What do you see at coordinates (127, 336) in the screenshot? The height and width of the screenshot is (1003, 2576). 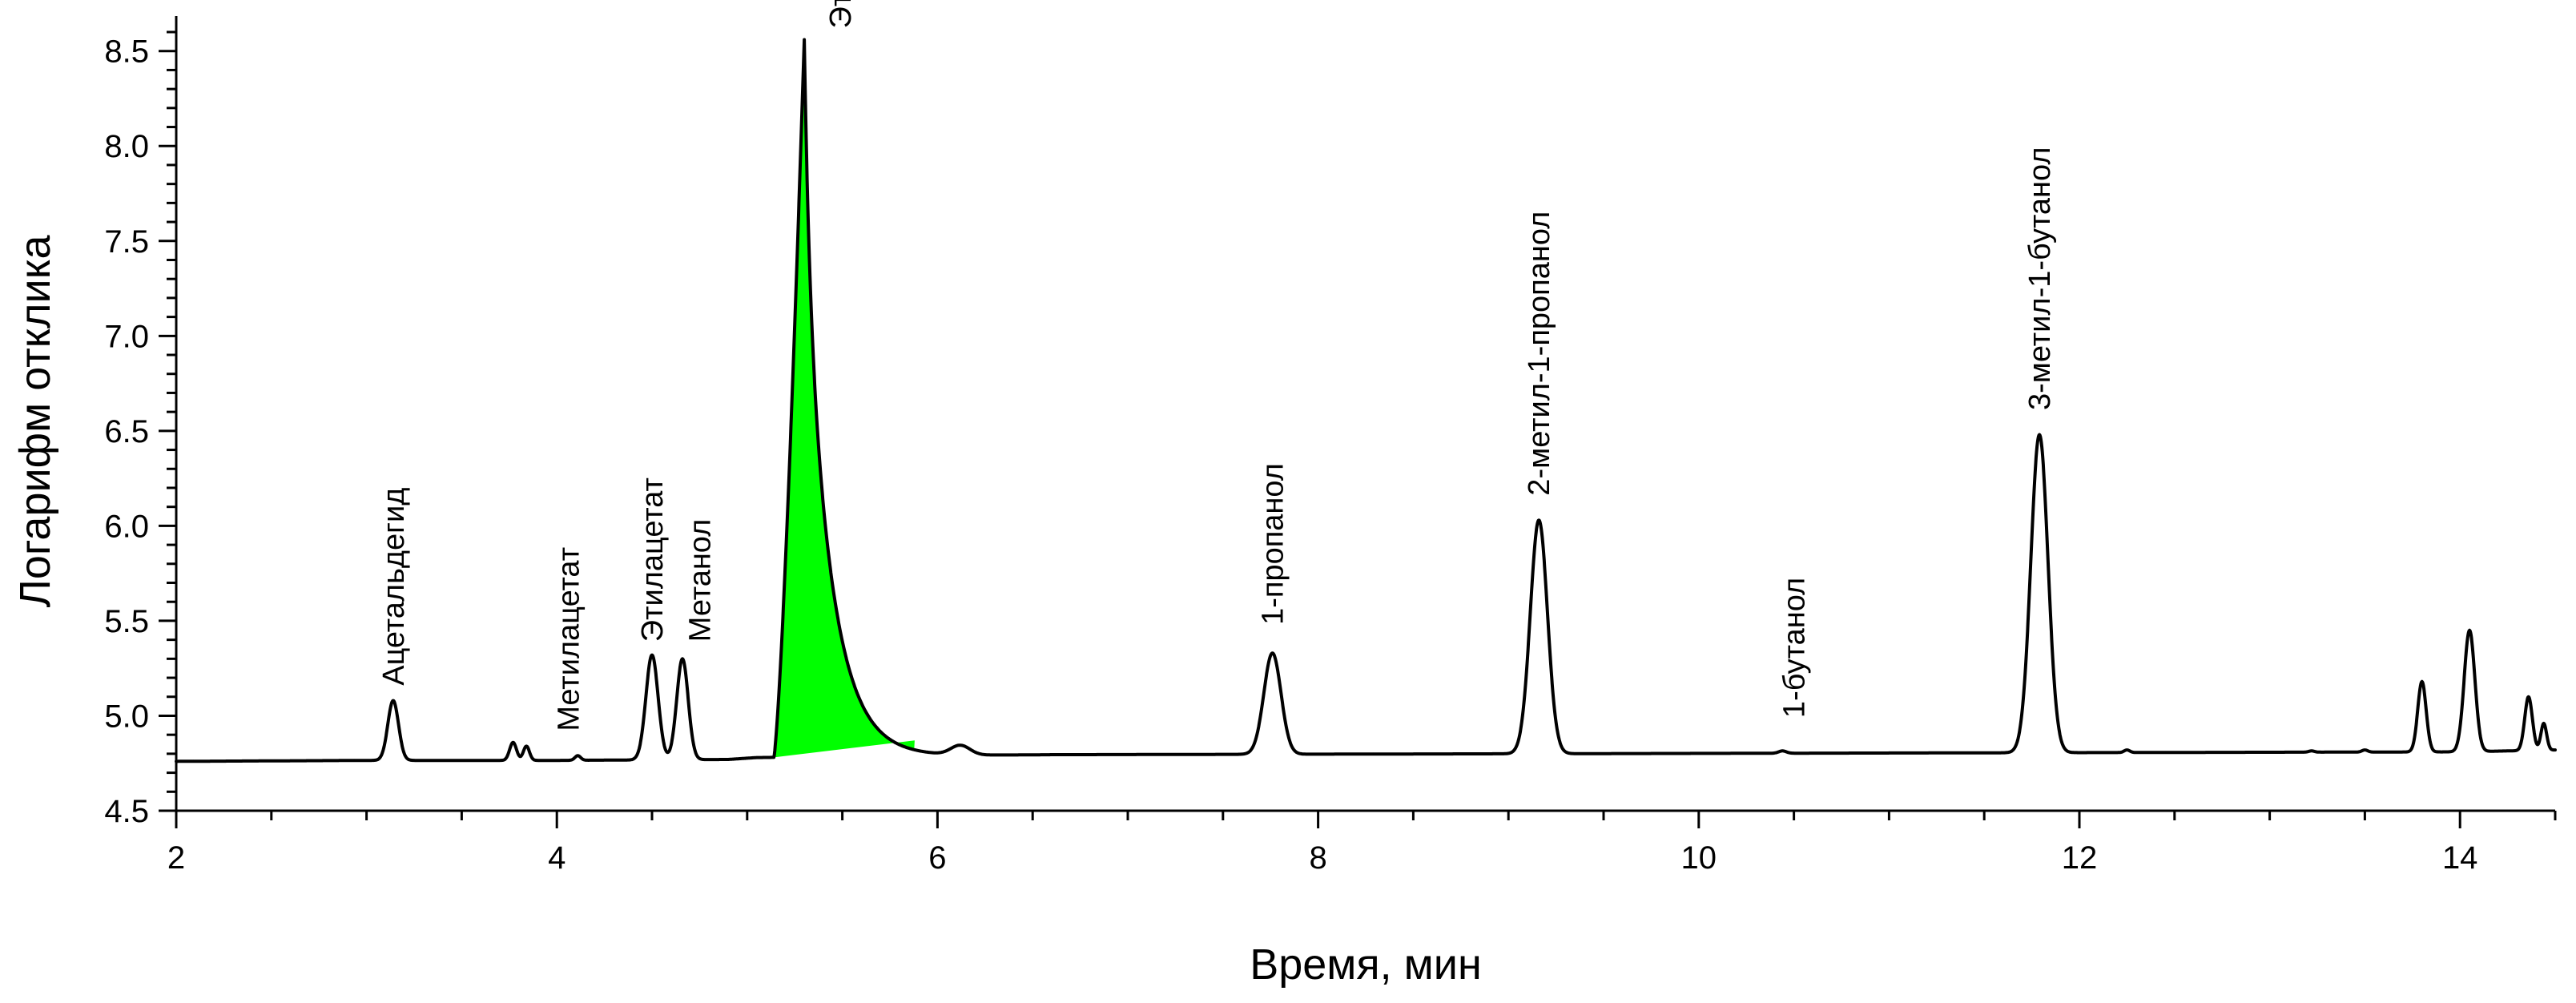 I see `y-tick-label: 7.0` at bounding box center [127, 336].